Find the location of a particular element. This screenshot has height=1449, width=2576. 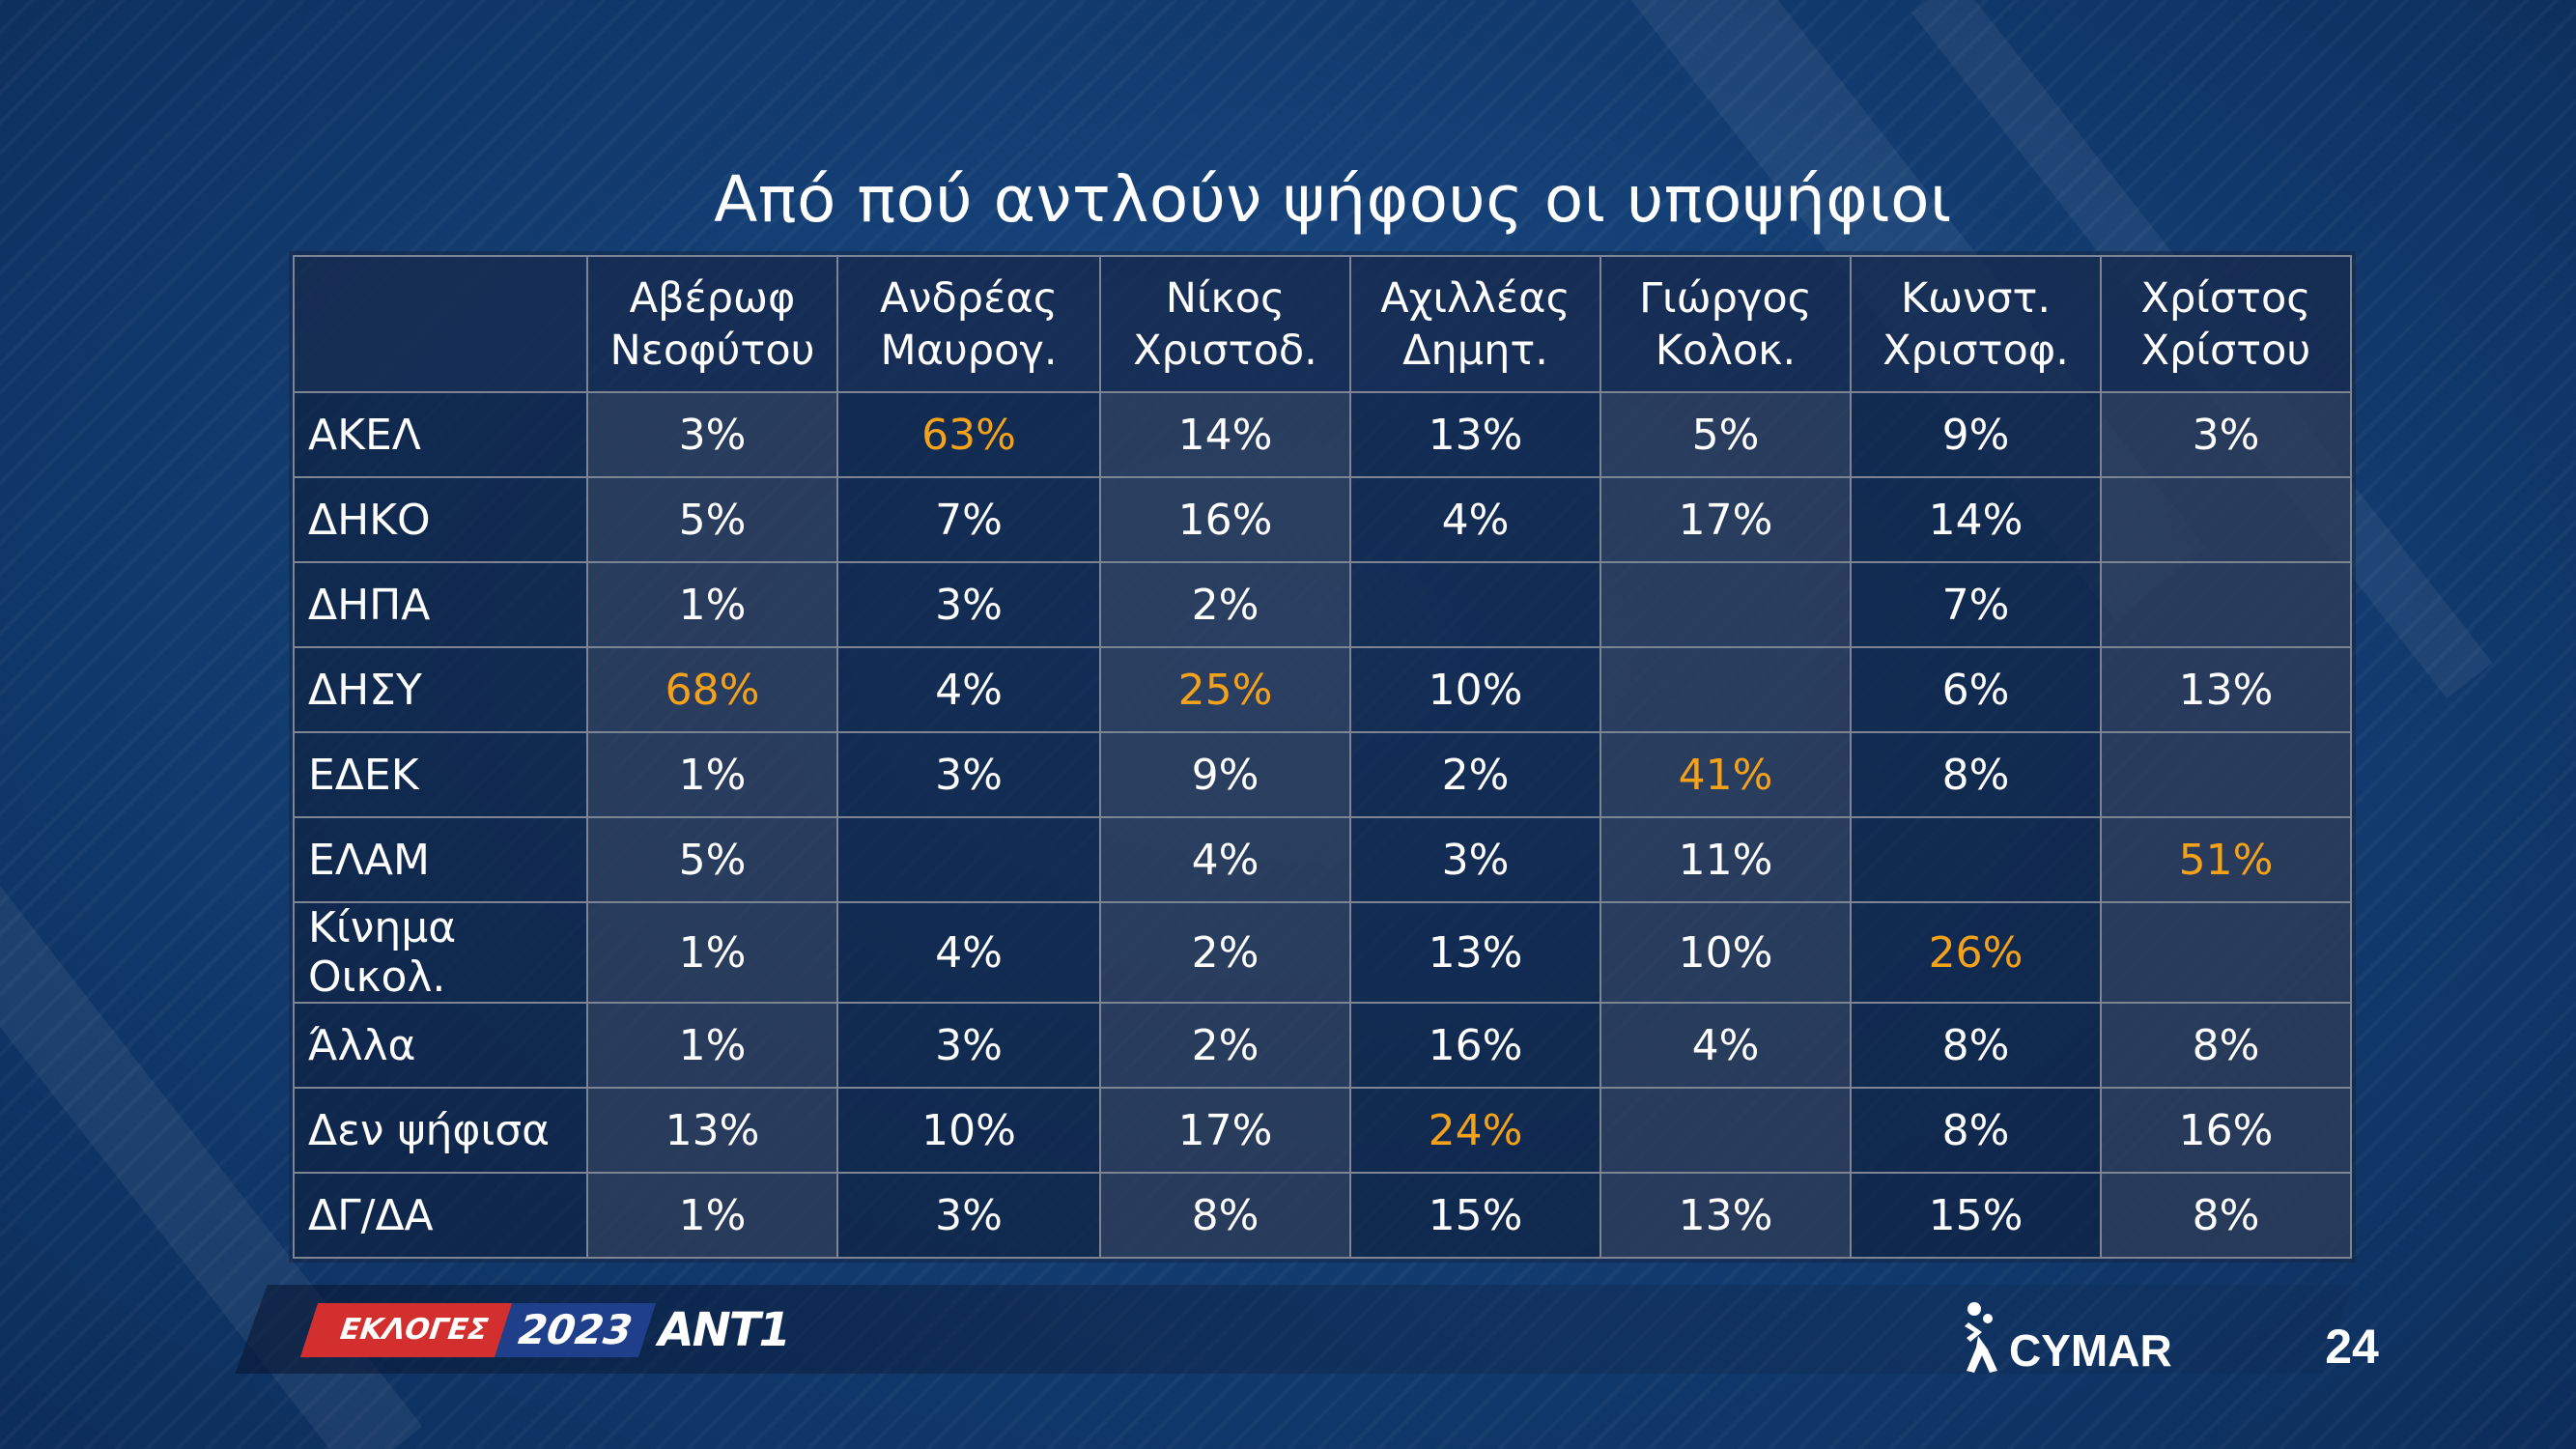

table-cell: 63% is located at coordinates (968, 434).